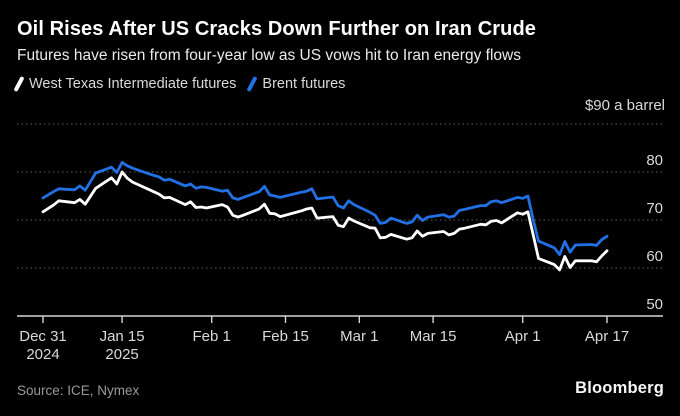 The image size is (680, 416). I want to click on y-axis-unit-label: $90 a barrel, so click(624, 105).